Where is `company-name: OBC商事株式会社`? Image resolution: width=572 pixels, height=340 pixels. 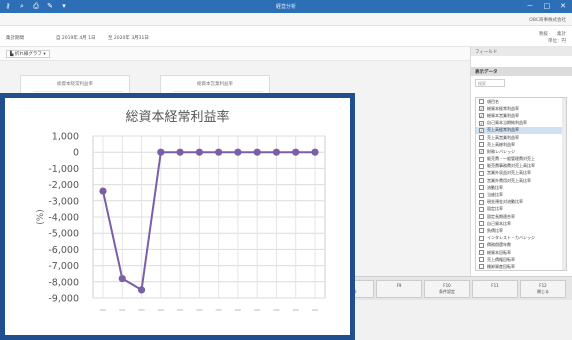 company-name: OBC商事株式会社 is located at coordinates (547, 20).